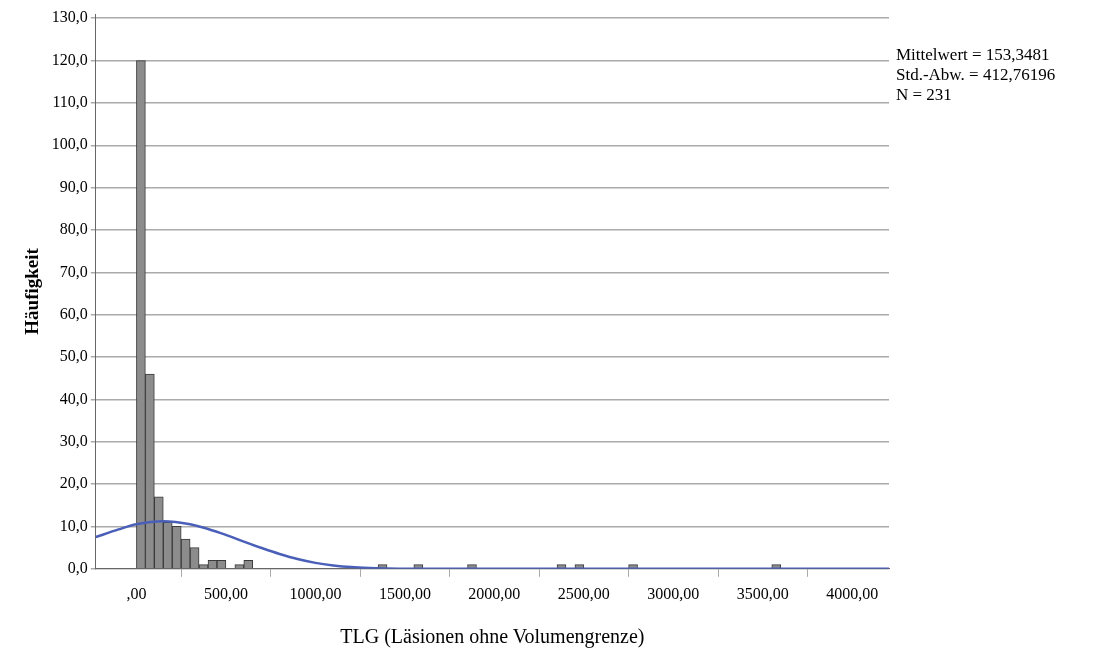  I want to click on y-tick-label: 0,0, so click(77, 567).